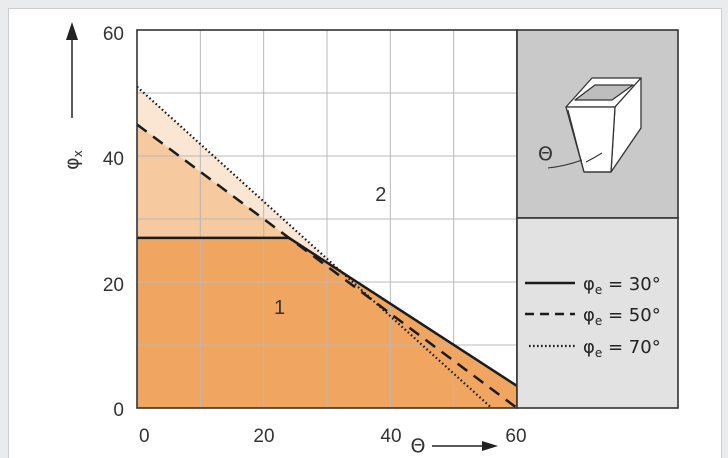 This screenshot has height=458, width=728. I want to click on x-tick-label: 20, so click(263, 436).